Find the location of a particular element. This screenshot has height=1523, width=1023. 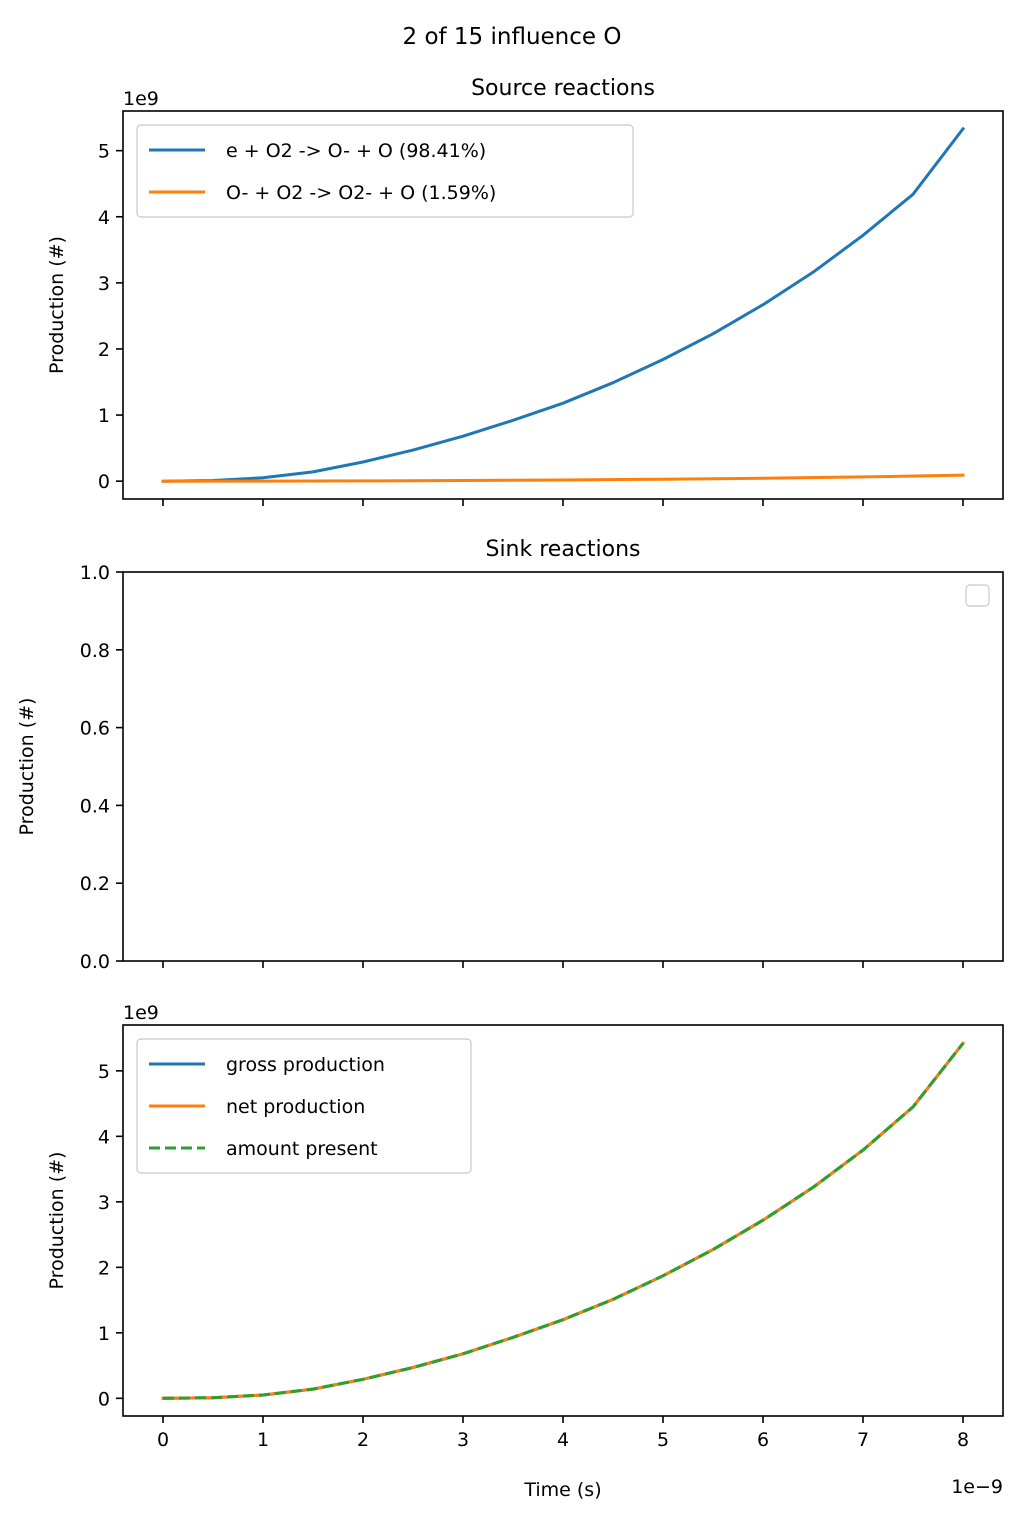

y-tick-label-1-0: 0 is located at coordinates (104, 482).